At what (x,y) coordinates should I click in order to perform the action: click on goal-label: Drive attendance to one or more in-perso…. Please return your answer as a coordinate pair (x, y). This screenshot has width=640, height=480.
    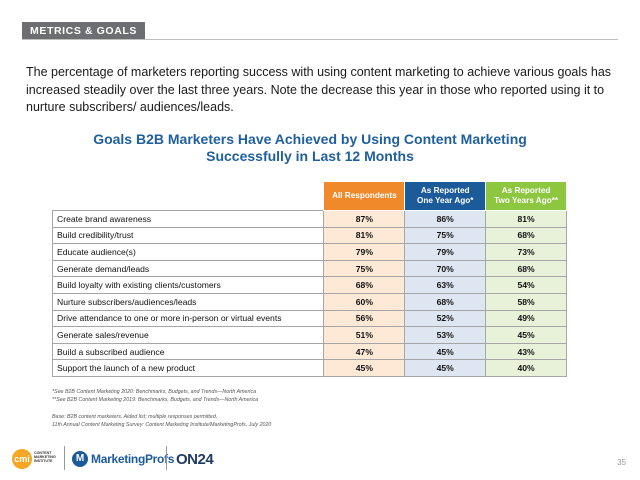
    Looking at the image, I should click on (188, 318).